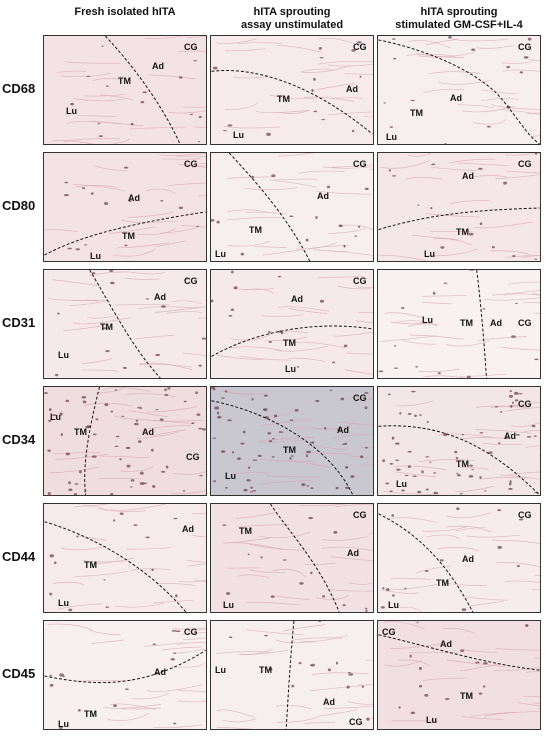 The height and width of the screenshot is (743, 550). I want to click on region-label: Ad, so click(297, 299).